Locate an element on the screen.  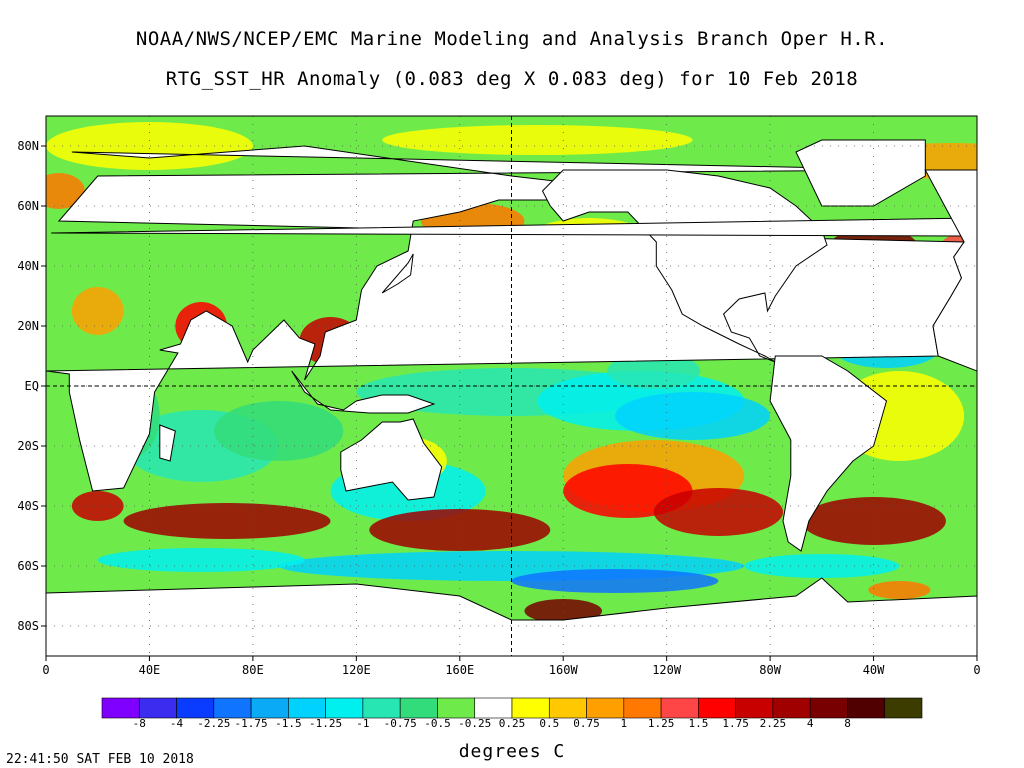
colorbar-label: 8 is located at coordinates (847, 723).